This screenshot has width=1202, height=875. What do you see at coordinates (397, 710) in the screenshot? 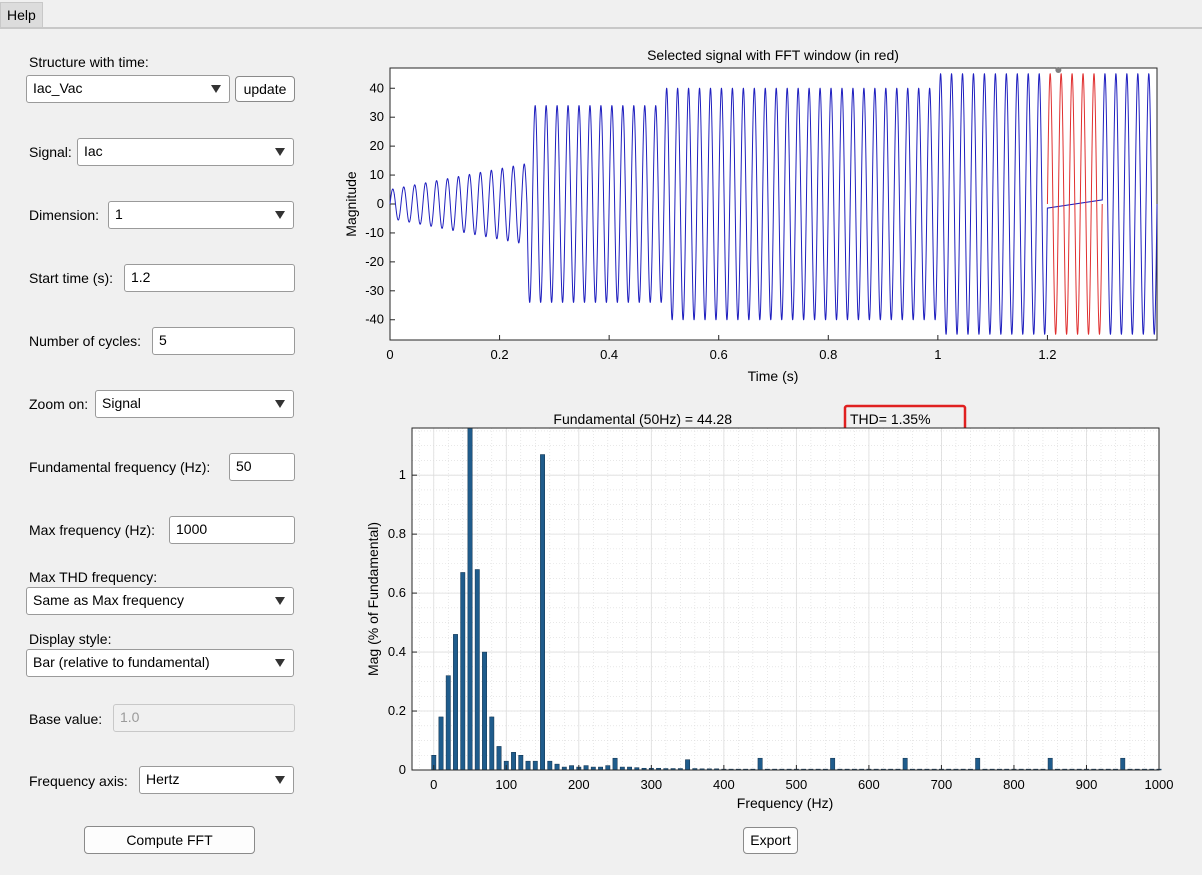
I see `fft-ytick-label: 0.2` at bounding box center [397, 710].